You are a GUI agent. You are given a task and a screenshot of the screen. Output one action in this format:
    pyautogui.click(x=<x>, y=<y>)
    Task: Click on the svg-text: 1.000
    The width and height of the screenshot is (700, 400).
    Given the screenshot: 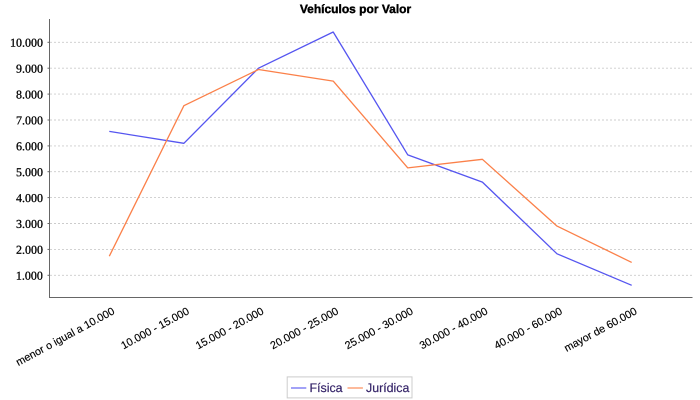 What is the action you would take?
    pyautogui.click(x=29, y=276)
    